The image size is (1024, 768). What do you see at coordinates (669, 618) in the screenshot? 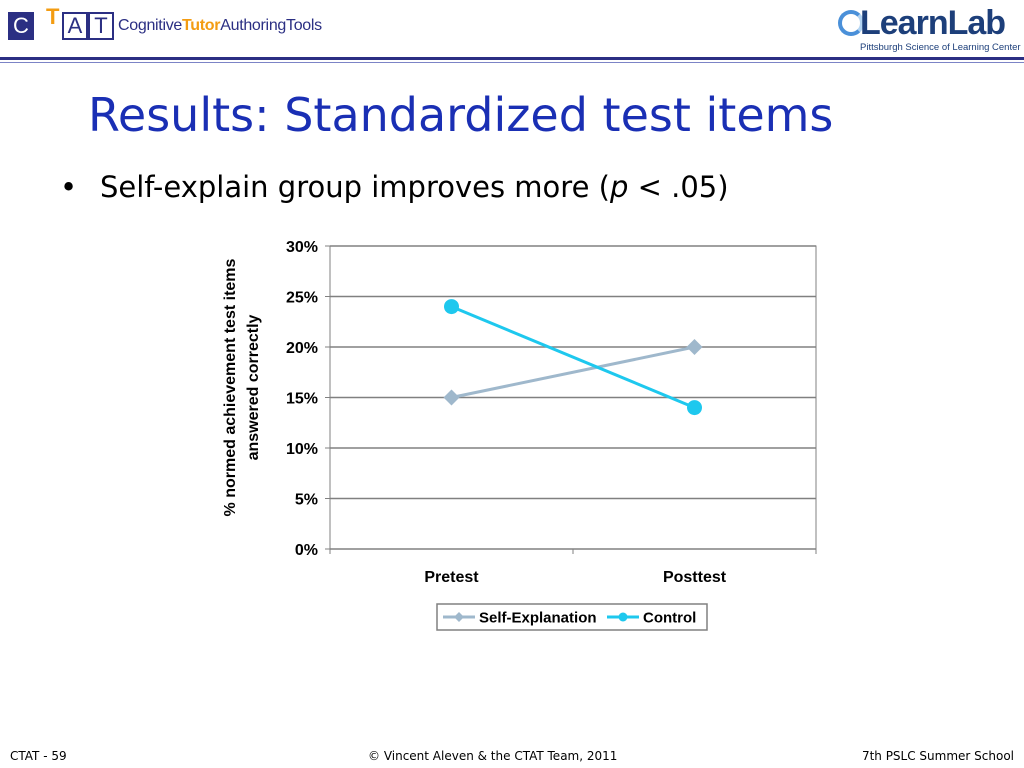
I see `legend-label: Control` at bounding box center [669, 618].